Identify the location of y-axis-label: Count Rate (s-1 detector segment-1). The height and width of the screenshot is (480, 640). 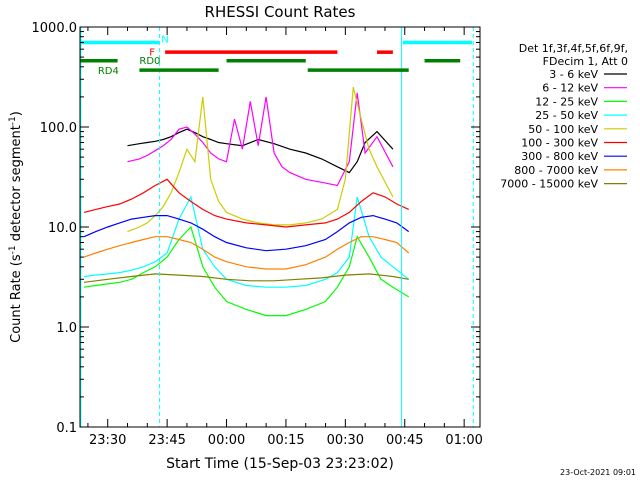
(16, 227).